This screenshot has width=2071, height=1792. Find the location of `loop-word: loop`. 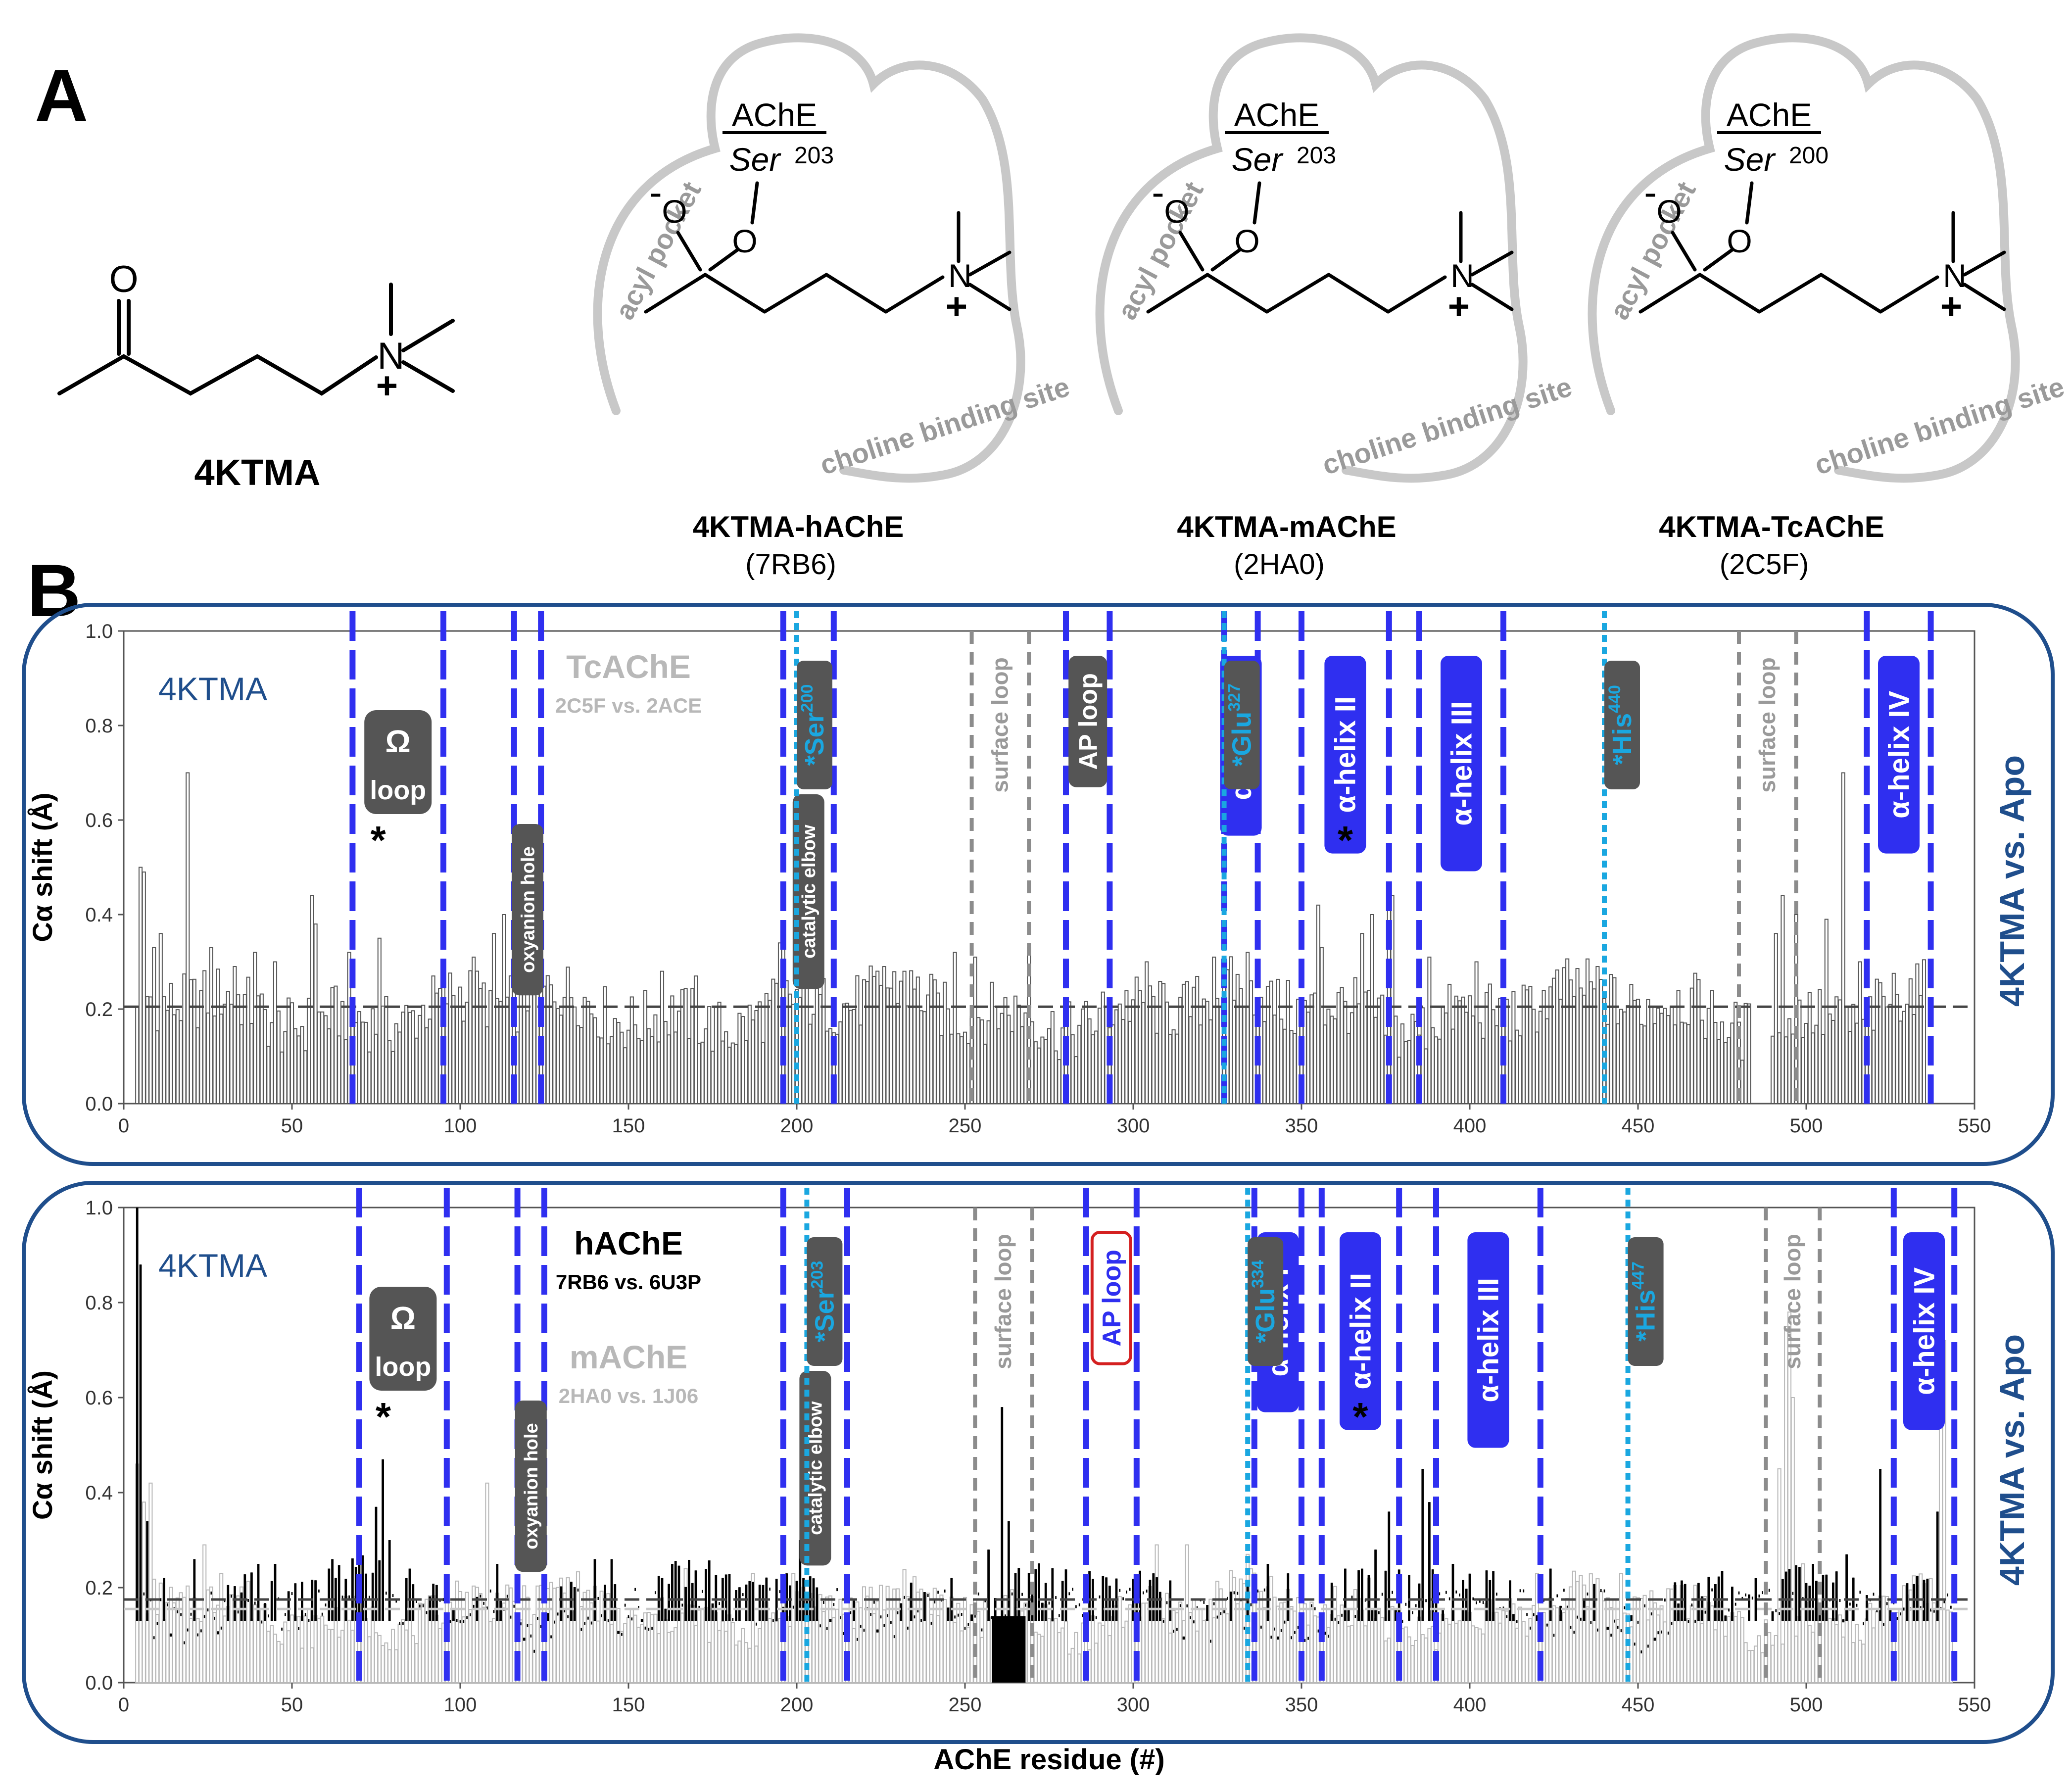

loop-word: loop is located at coordinates (403, 1367).